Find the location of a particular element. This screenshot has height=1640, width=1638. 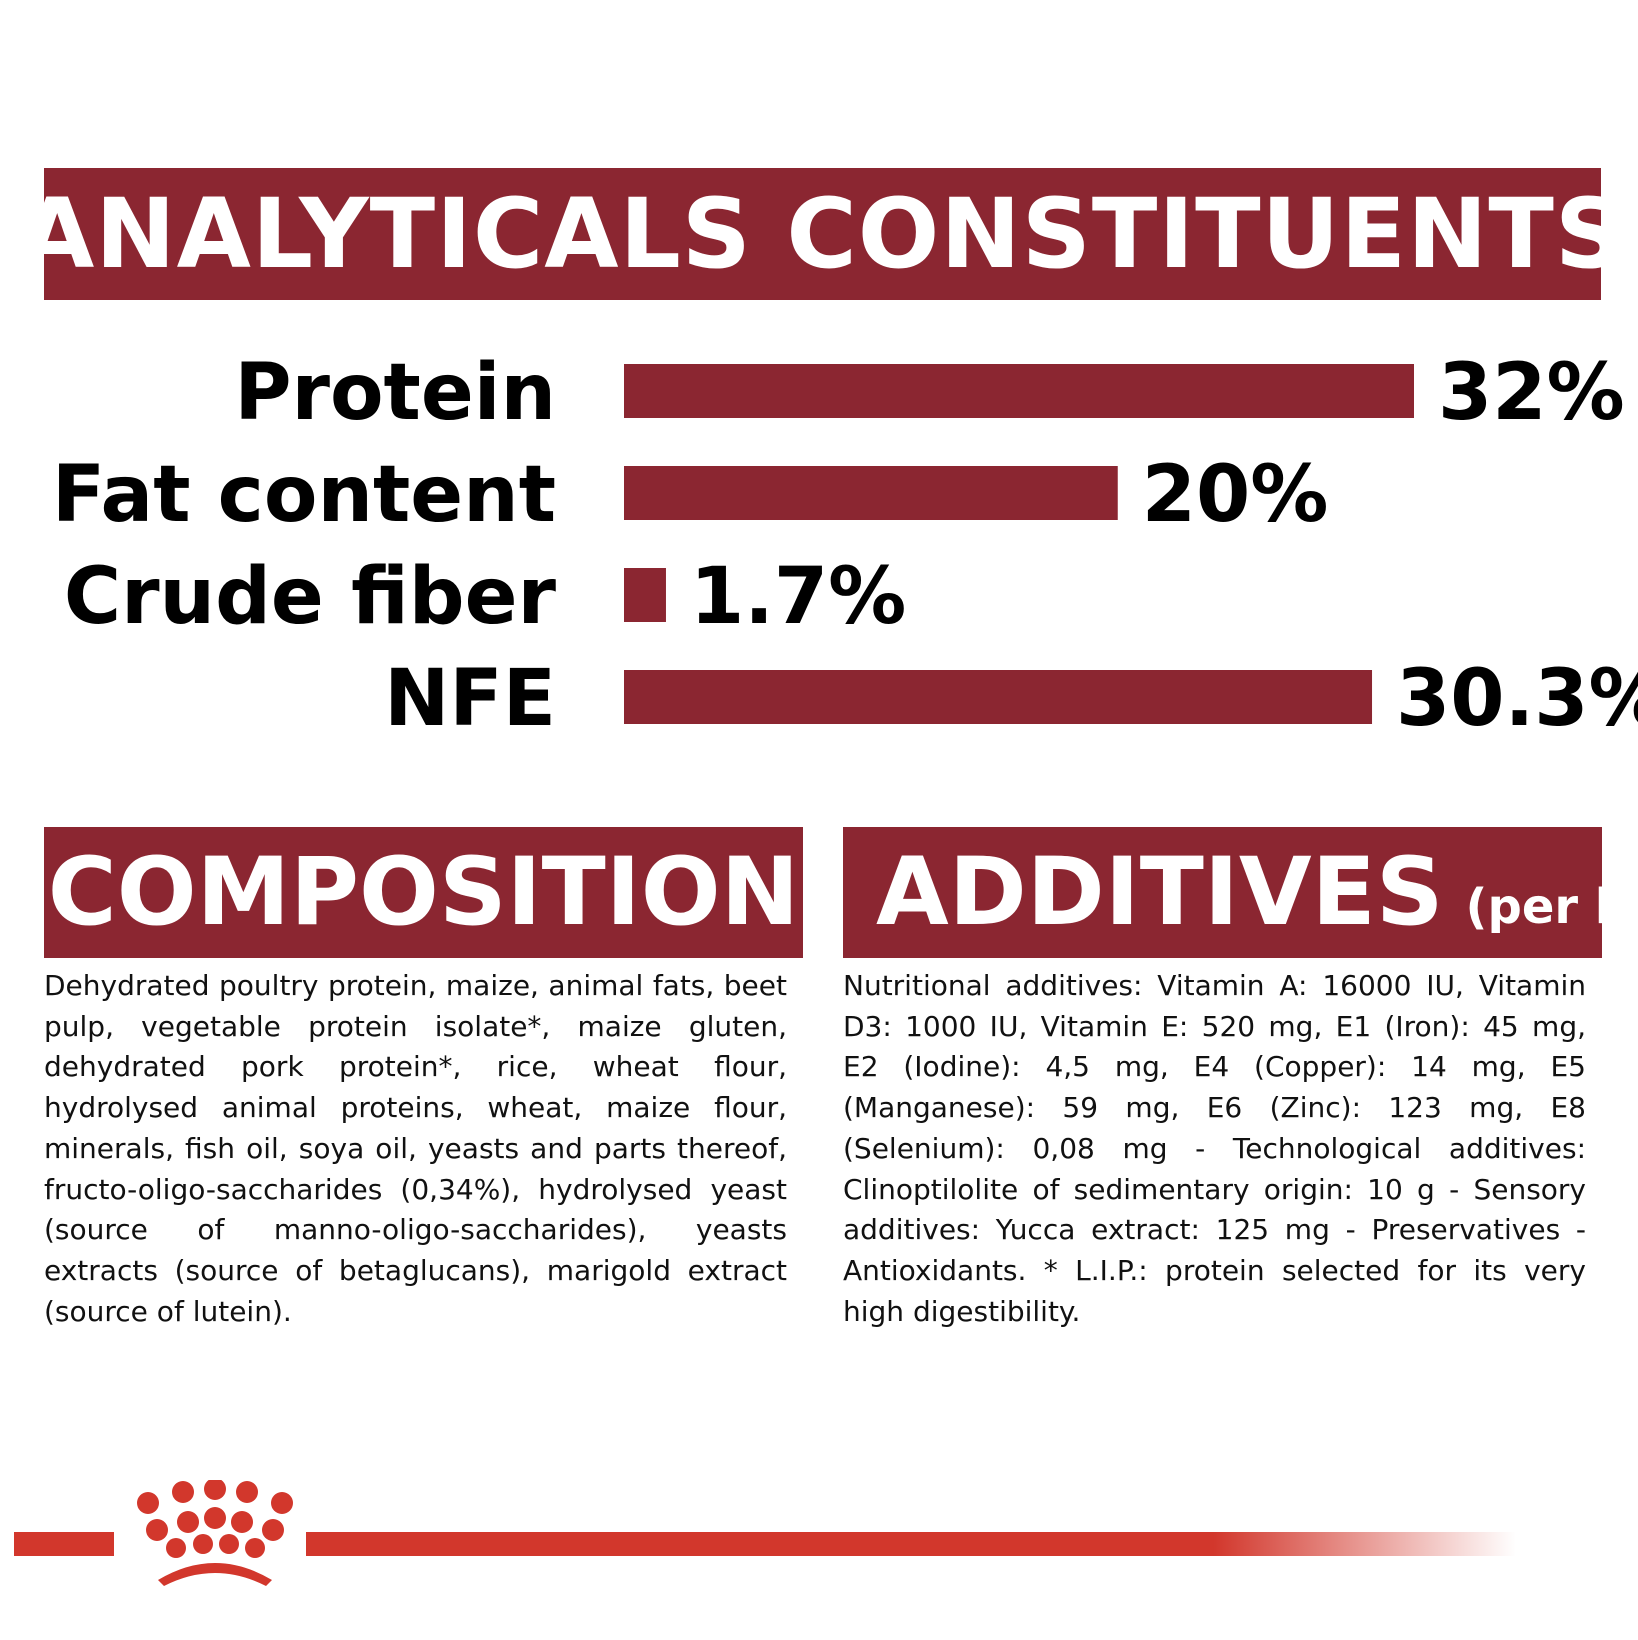

category-label: NFE is located at coordinates (470, 699).